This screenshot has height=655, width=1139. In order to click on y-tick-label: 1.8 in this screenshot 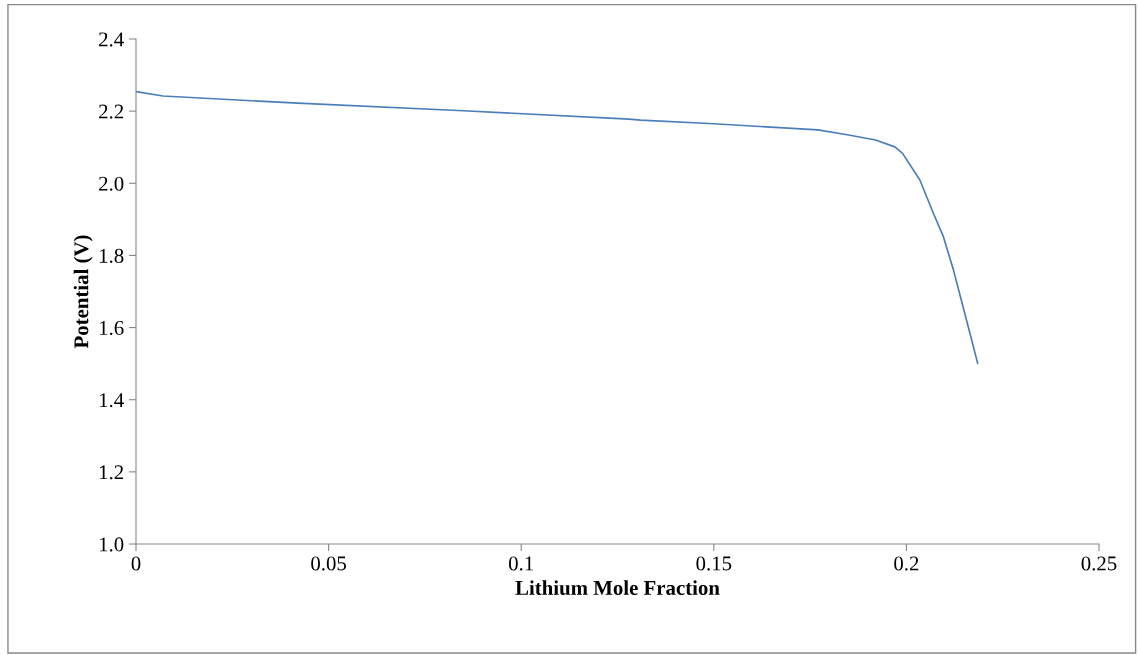, I will do `click(111, 255)`.